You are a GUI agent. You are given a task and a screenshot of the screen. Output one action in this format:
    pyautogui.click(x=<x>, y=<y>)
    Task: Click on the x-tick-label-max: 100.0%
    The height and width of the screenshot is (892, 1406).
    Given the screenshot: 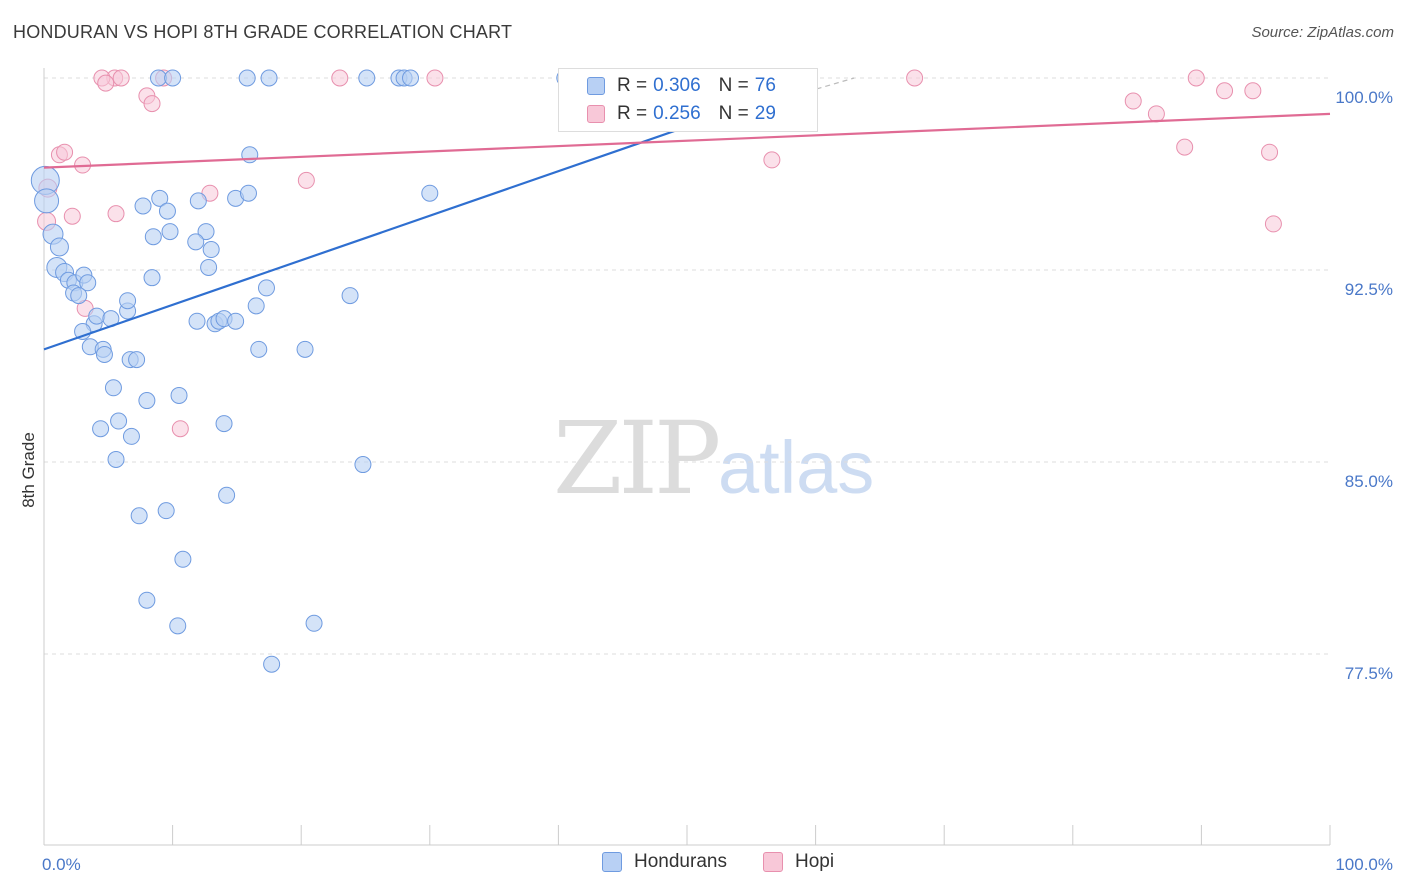 What is the action you would take?
    pyautogui.click(x=1364, y=864)
    